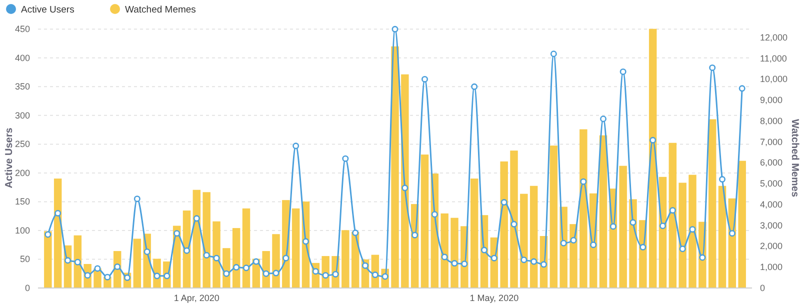 The height and width of the screenshot is (304, 800). I want to click on y-axis-title: Active Users, so click(9, 157).